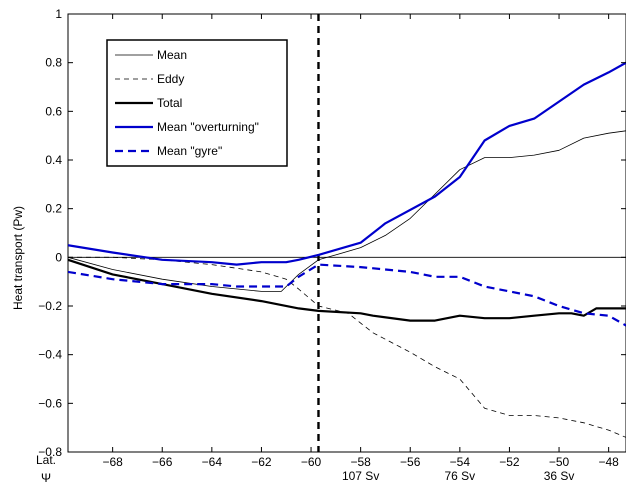 Image resolution: width=626 pixels, height=485 pixels. I want to click on y-tick-label: 1, so click(58, 14).